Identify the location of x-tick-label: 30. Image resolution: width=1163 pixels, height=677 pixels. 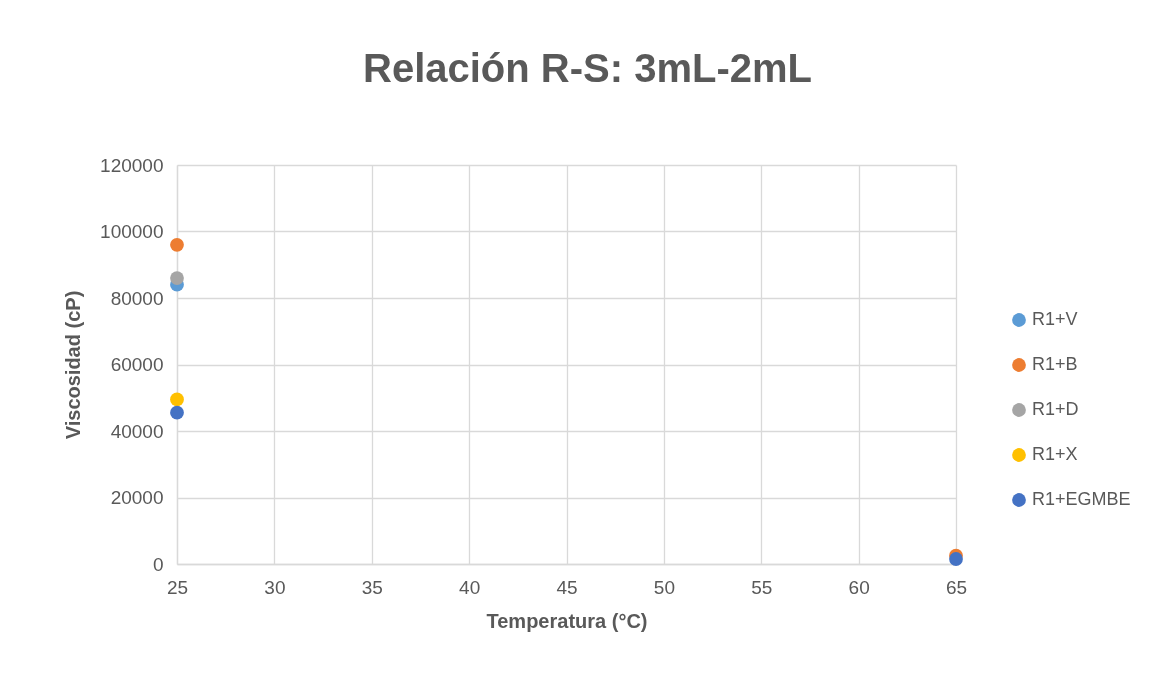
(275, 587).